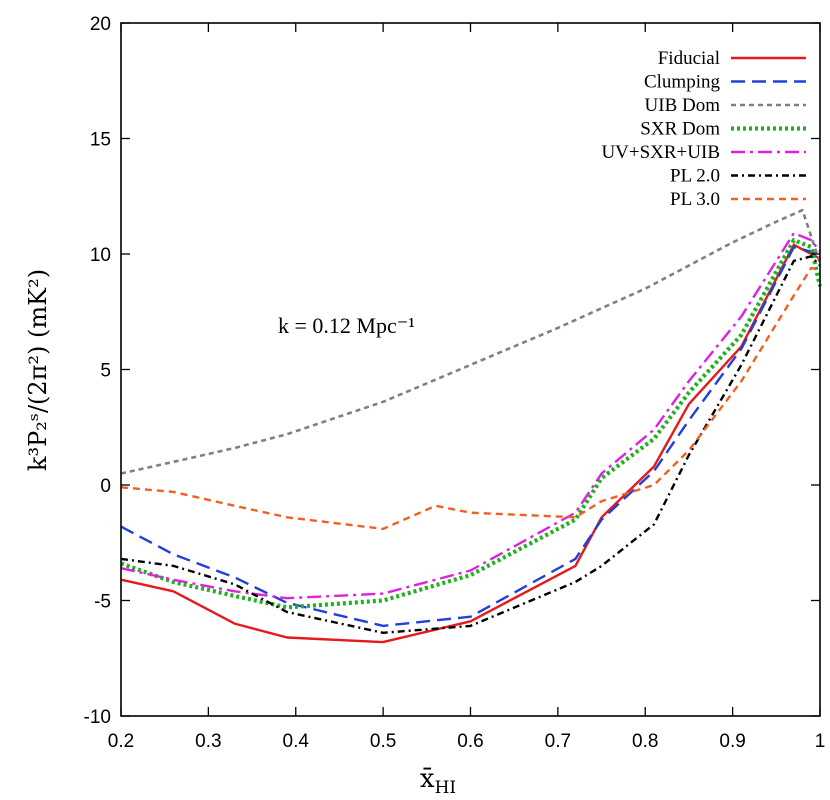 Image resolution: width=830 pixels, height=800 pixels. Describe the element at coordinates (645, 741) in the screenshot. I see `x-tick-label: 0.8` at that location.